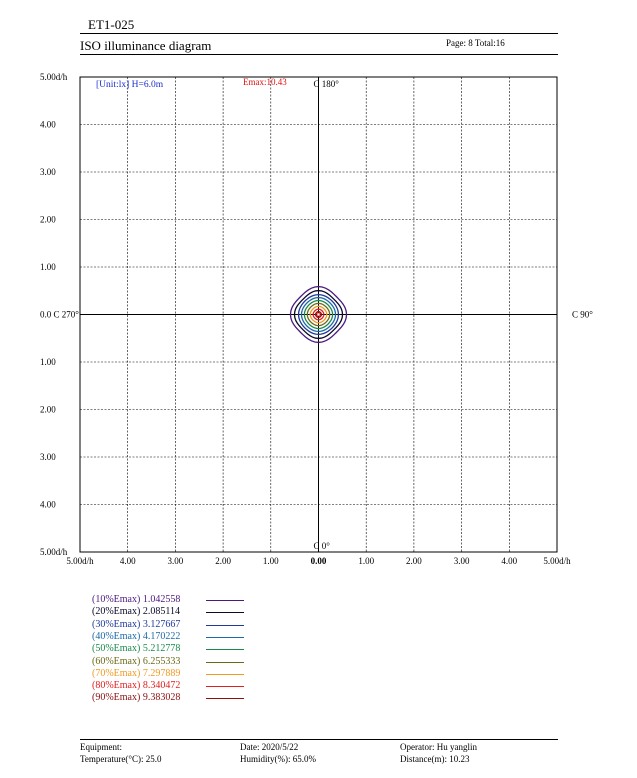 This screenshot has height=778, width=637. What do you see at coordinates (136, 599) in the screenshot?
I see `legend-label: (10%Emax) 1.042558` at bounding box center [136, 599].